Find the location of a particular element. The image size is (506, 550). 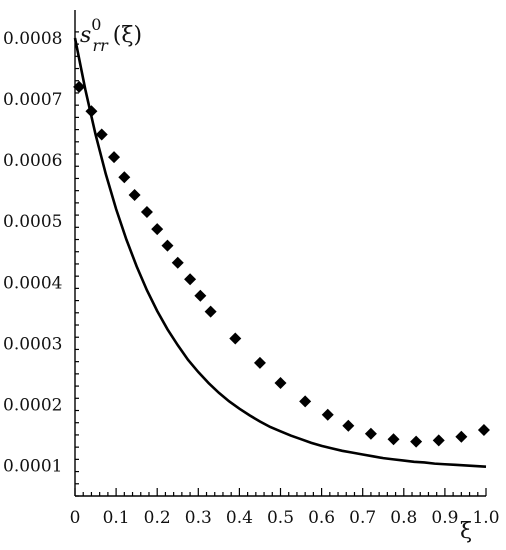

x-tick-label: 0 is located at coordinates (75, 518).